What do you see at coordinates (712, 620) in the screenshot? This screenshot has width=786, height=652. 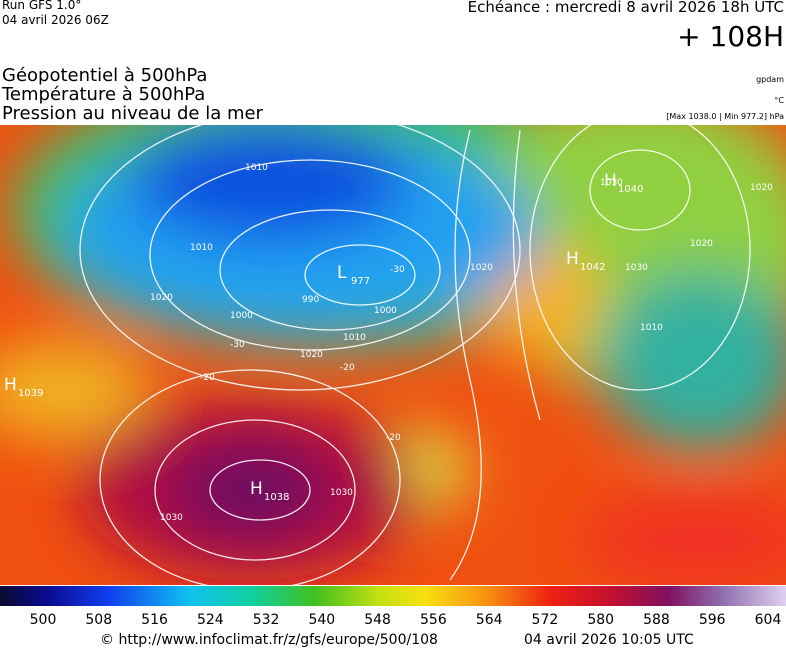 I see `color-bar-label: 596` at bounding box center [712, 620].